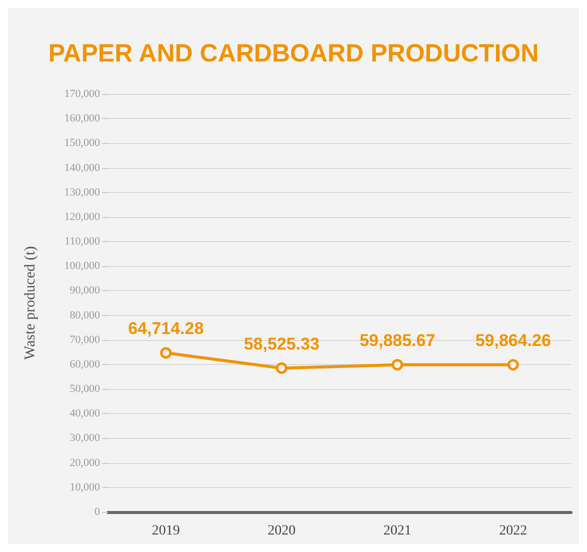 The width and height of the screenshot is (587, 552). What do you see at coordinates (82, 94) in the screenshot?
I see `y-tick-label: 170,000` at bounding box center [82, 94].